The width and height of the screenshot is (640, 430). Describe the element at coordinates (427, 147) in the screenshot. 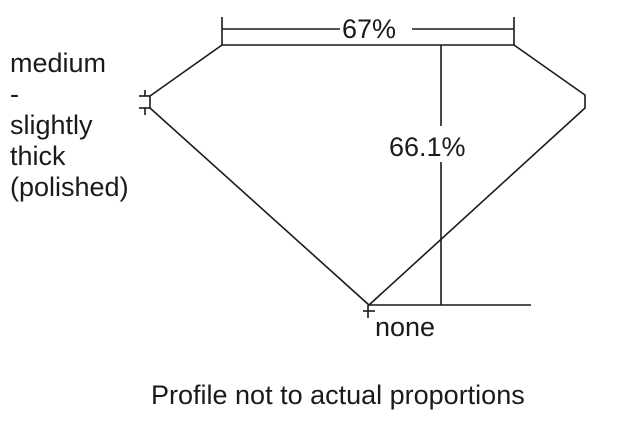

I see `depth-percent-label: 66.1%` at that location.